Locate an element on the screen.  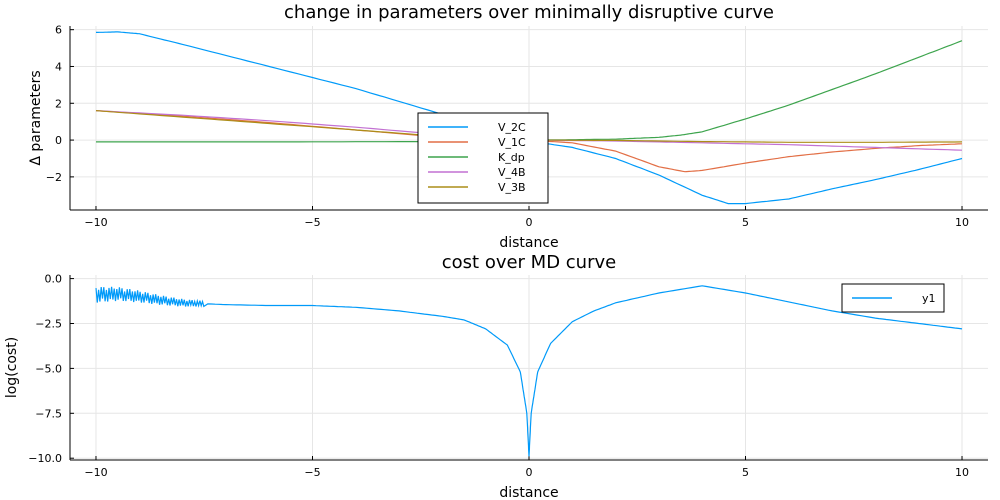
y-tick-label: 6 is located at coordinates (58, 30).